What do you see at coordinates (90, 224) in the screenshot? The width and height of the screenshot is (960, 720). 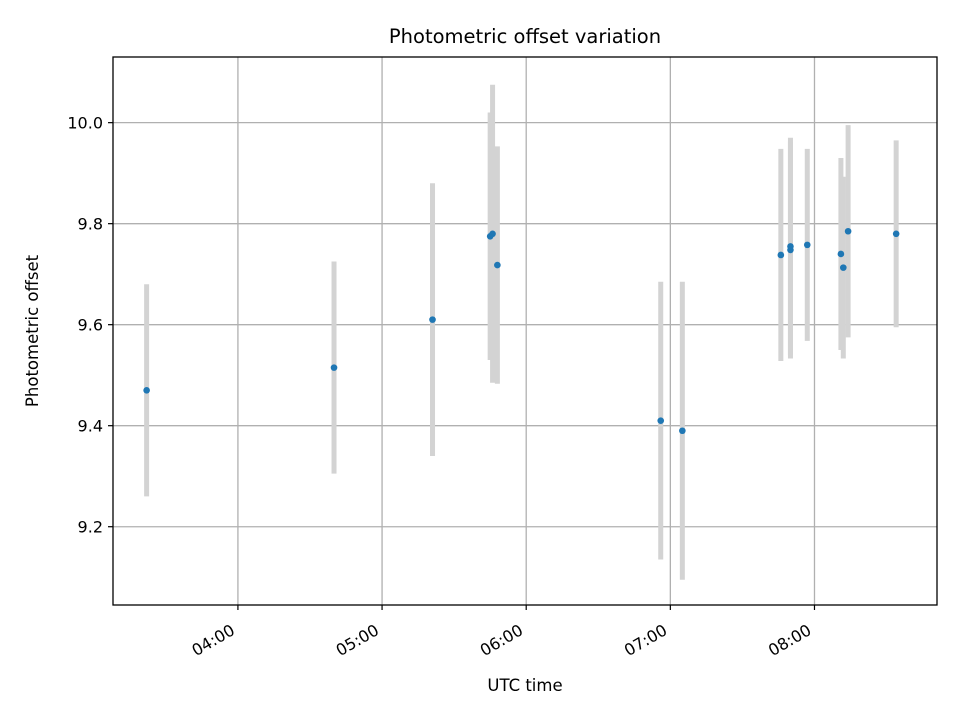 I see `y-tick-label: 9.8` at bounding box center [90, 224].